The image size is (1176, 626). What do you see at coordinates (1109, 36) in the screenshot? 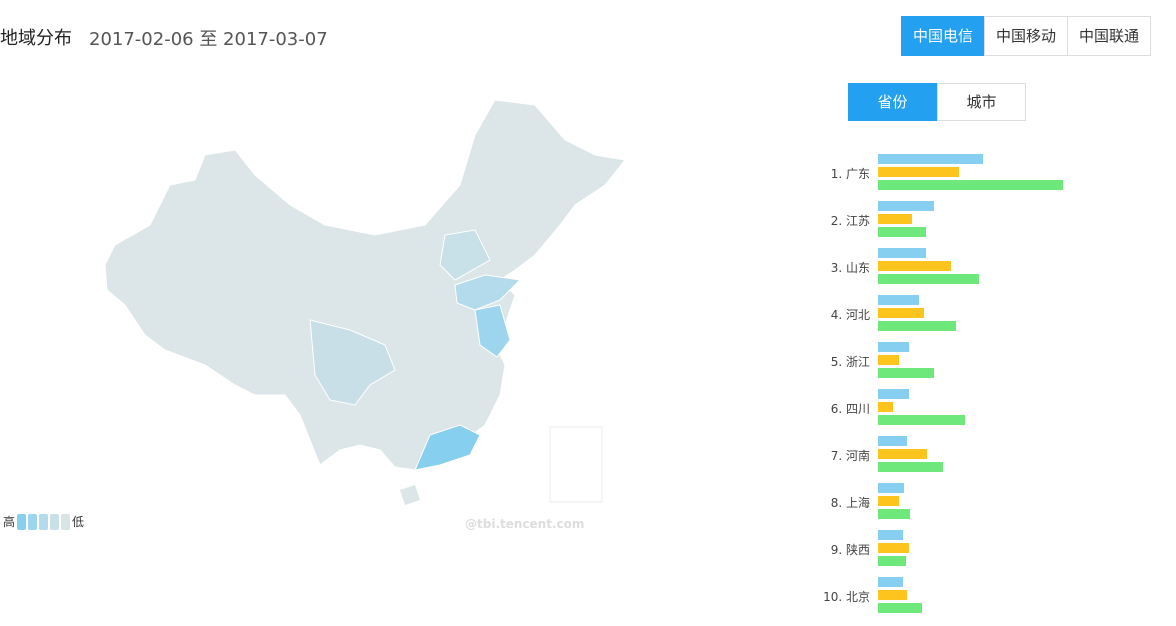
I see `tab-china-unicom: 中国联通` at bounding box center [1109, 36].